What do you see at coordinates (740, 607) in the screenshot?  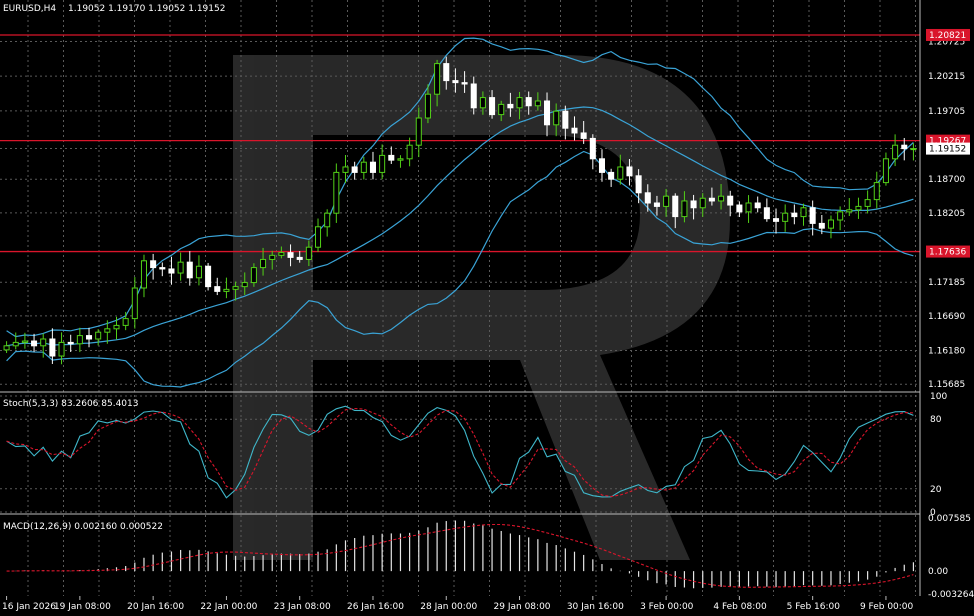 I see `time-tick-label: 4 Feb 08:00` at bounding box center [740, 607].